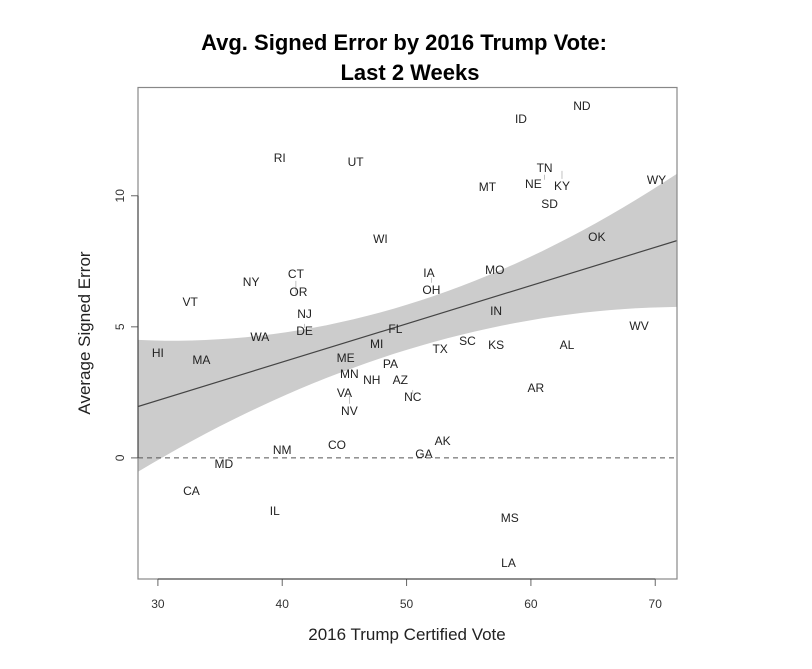 Image resolution: width=812 pixels, height=669 pixels. Describe the element at coordinates (349, 374) in the screenshot. I see `point-label-mn: MN` at that location.